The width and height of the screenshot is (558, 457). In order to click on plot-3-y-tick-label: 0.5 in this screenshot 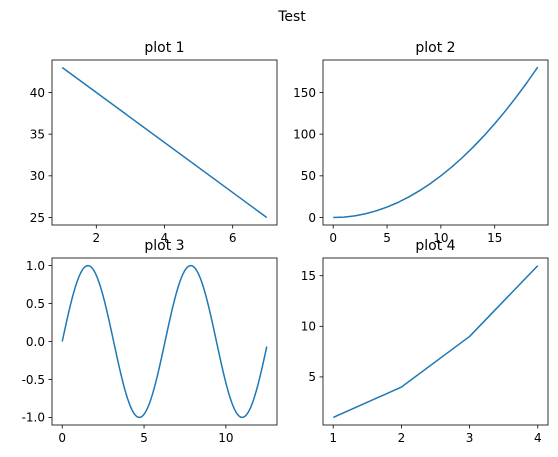, I will do `click(35, 304)`.